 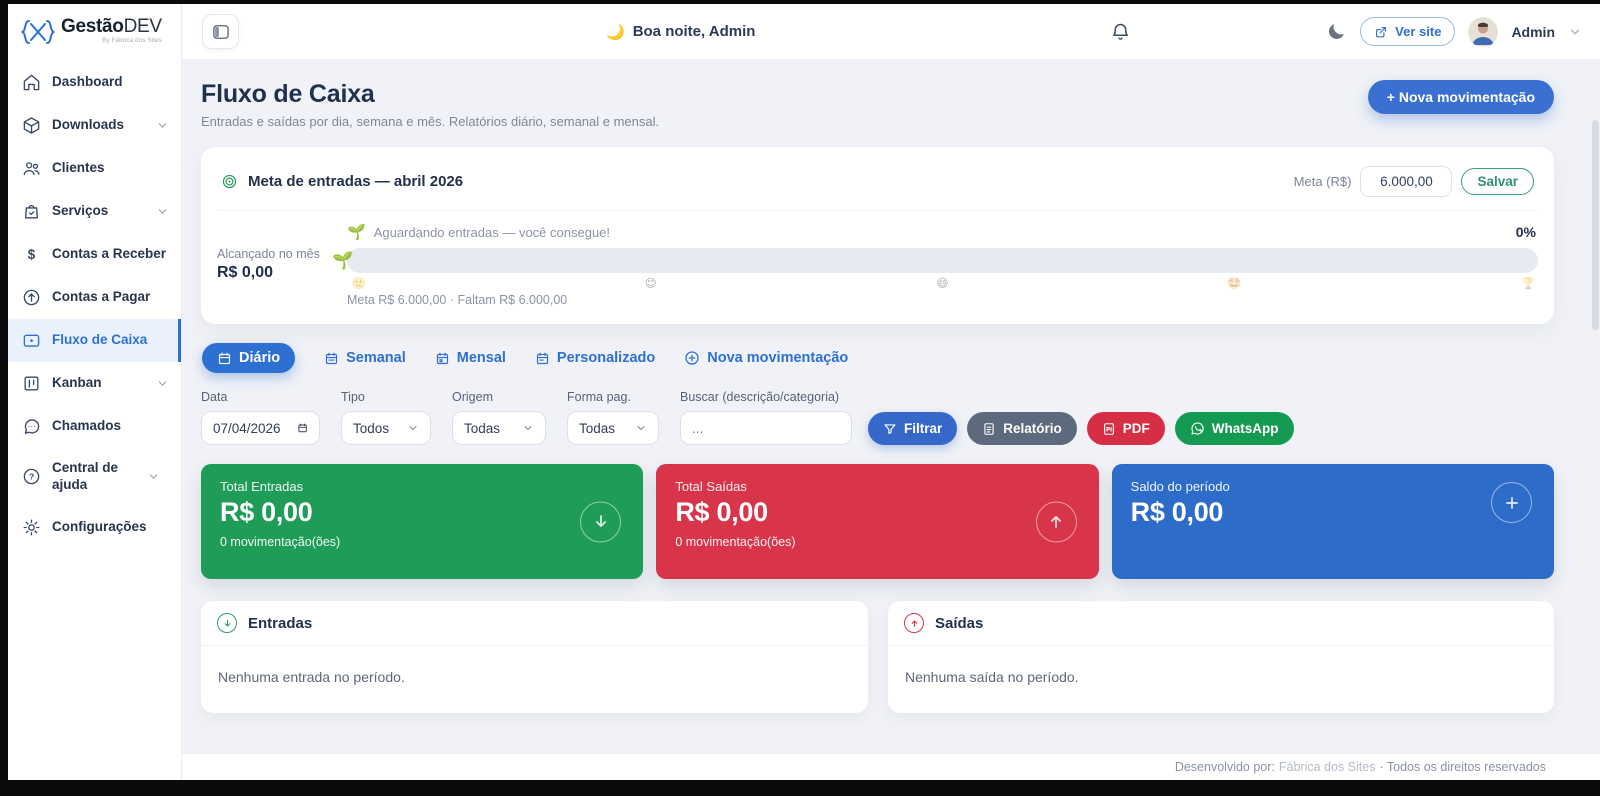 I want to click on tab-semanal: Semanal, so click(x=365, y=358).